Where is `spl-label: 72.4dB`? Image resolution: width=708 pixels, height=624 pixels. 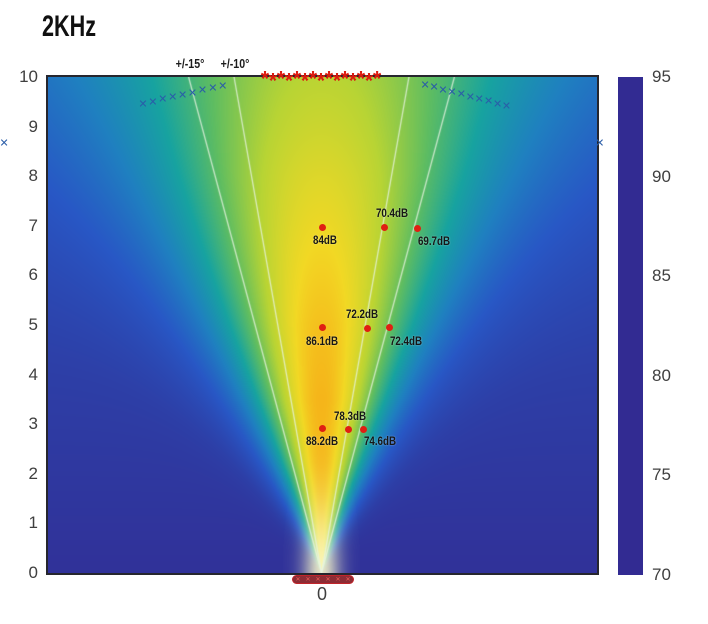
spl-label: 72.4dB is located at coordinates (405, 341).